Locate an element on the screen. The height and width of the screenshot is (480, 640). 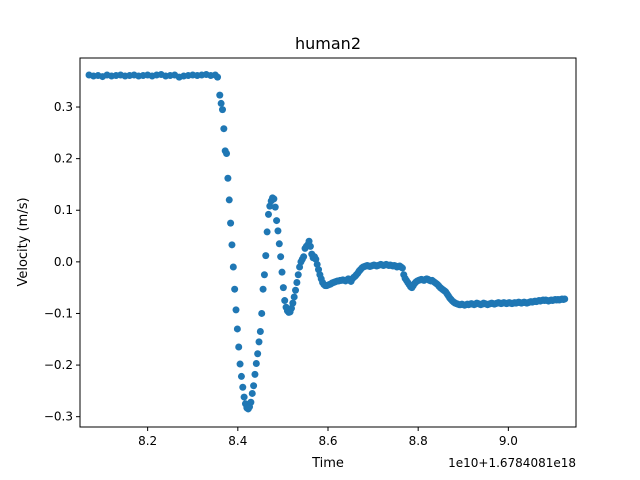
y-tick-label: 0.0 is located at coordinates (63, 262).